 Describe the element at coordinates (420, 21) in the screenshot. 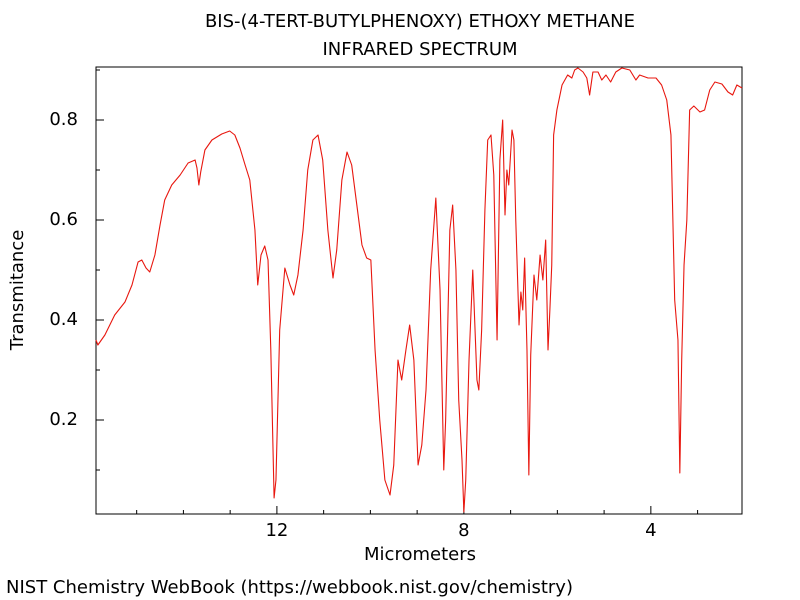

I see `chart-title: BIS-(4-TERT-BUTYLPHENOXY) ETHOXY METHANE` at that location.